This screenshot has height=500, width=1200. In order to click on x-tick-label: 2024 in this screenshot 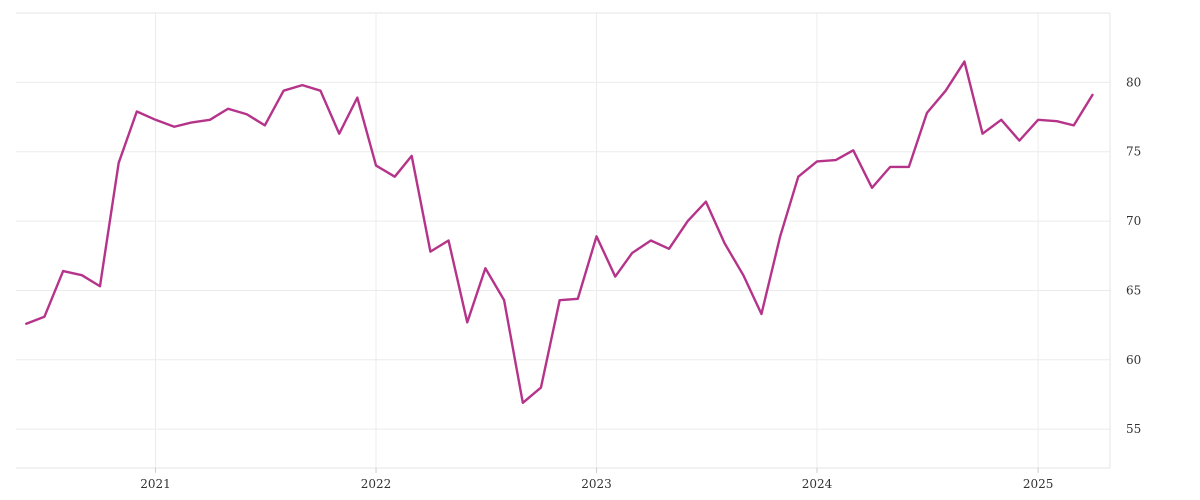, I will do `click(817, 484)`.